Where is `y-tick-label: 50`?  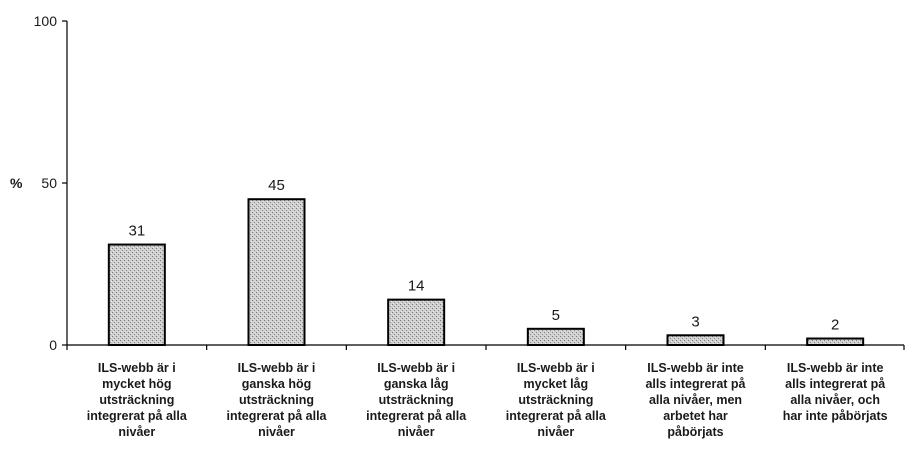 y-tick-label: 50 is located at coordinates (49, 183).